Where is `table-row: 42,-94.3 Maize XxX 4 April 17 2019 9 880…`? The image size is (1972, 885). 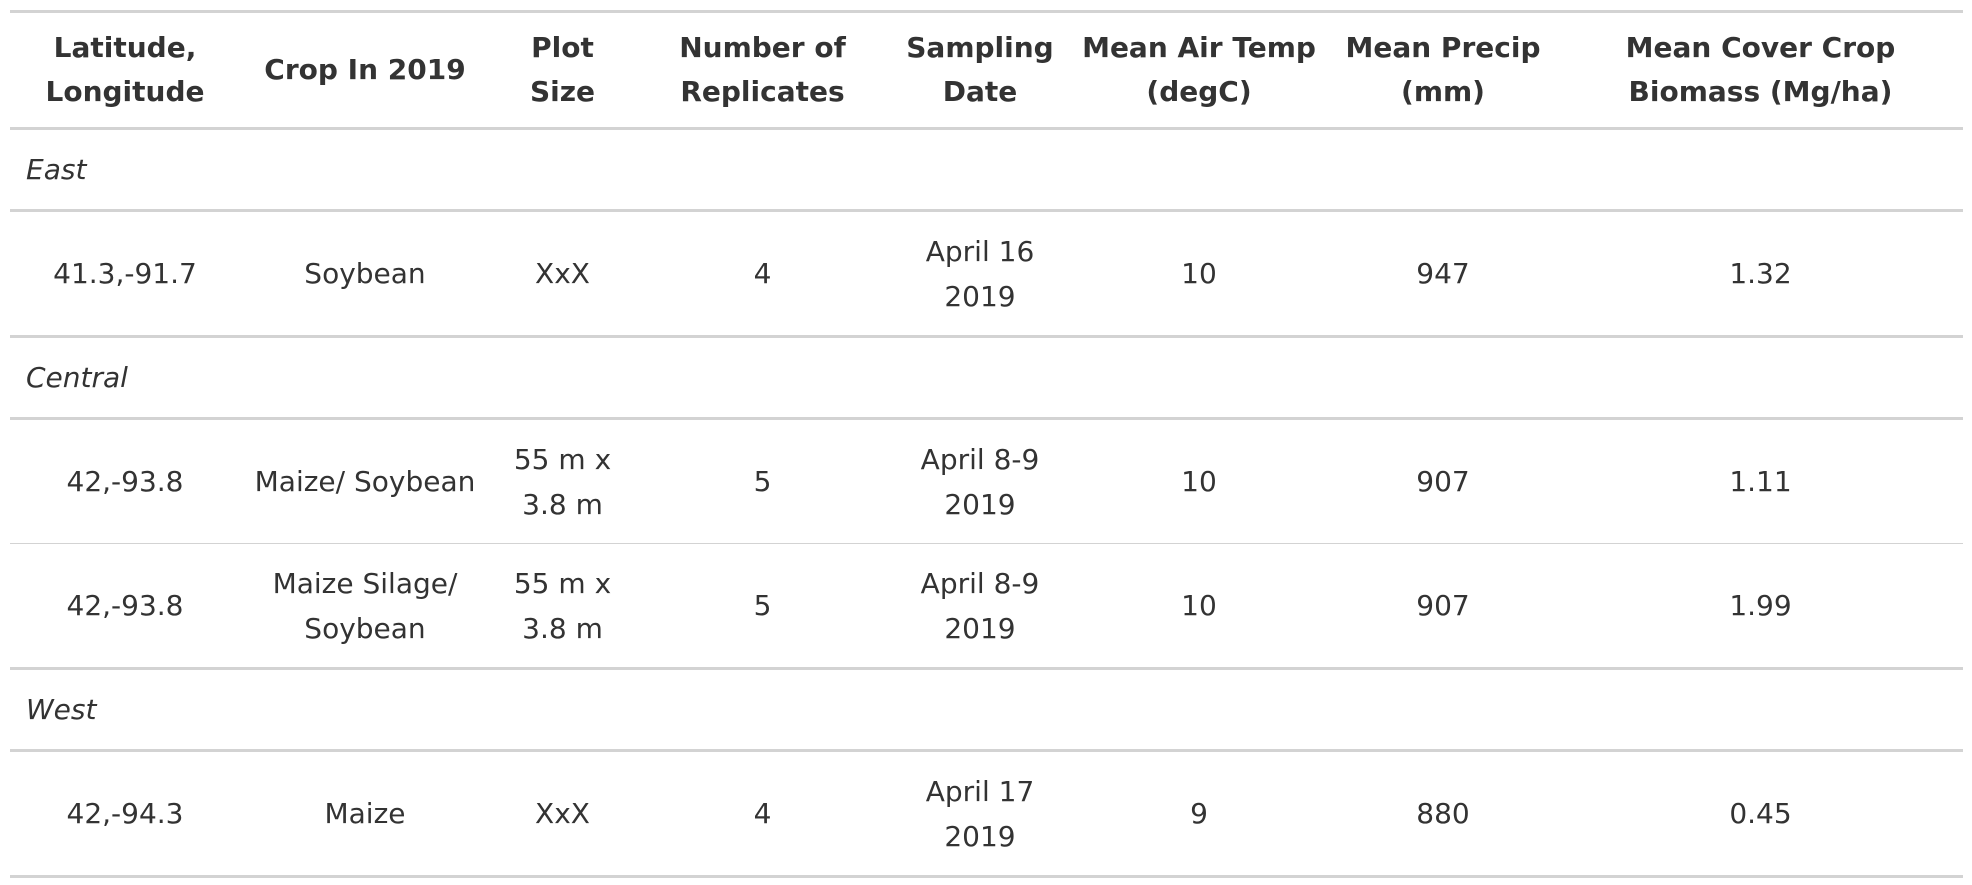 table-row: 42,-94.3 Maize XxX 4 April 17 2019 9 880… is located at coordinates (986, 814).